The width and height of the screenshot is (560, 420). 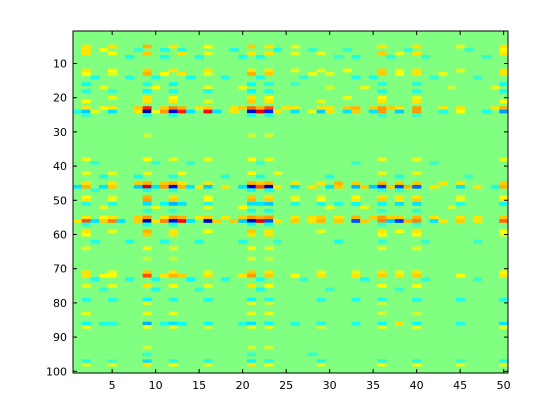 What do you see at coordinates (286, 385) in the screenshot?
I see `x-tick-label: 25` at bounding box center [286, 385].